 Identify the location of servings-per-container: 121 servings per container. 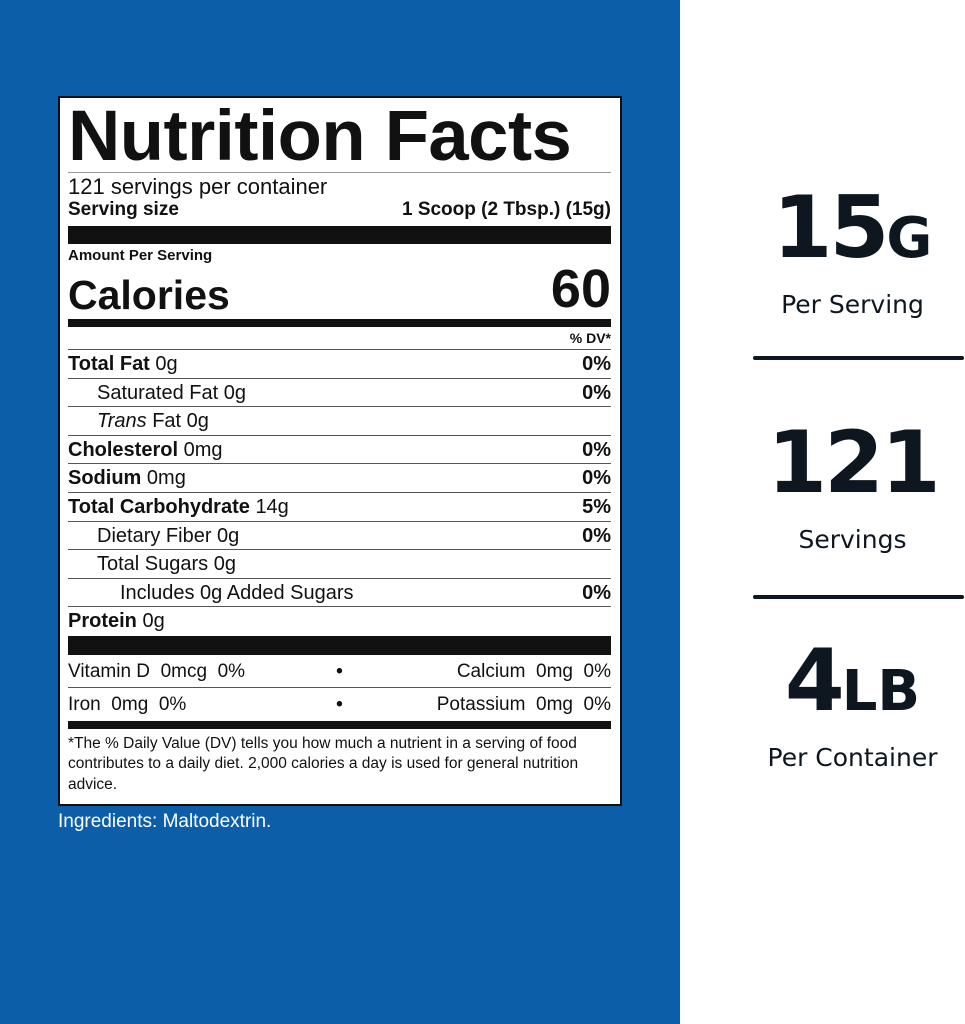
(198, 186).